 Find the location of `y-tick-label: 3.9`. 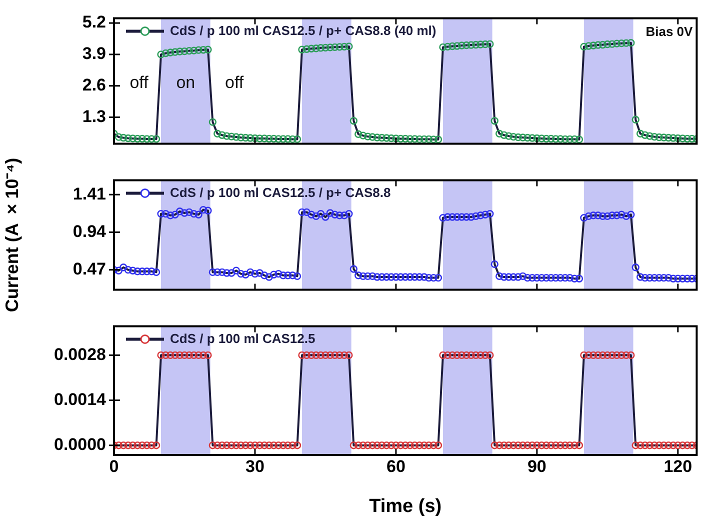

y-tick-label: 3.9 is located at coordinates (94, 54).